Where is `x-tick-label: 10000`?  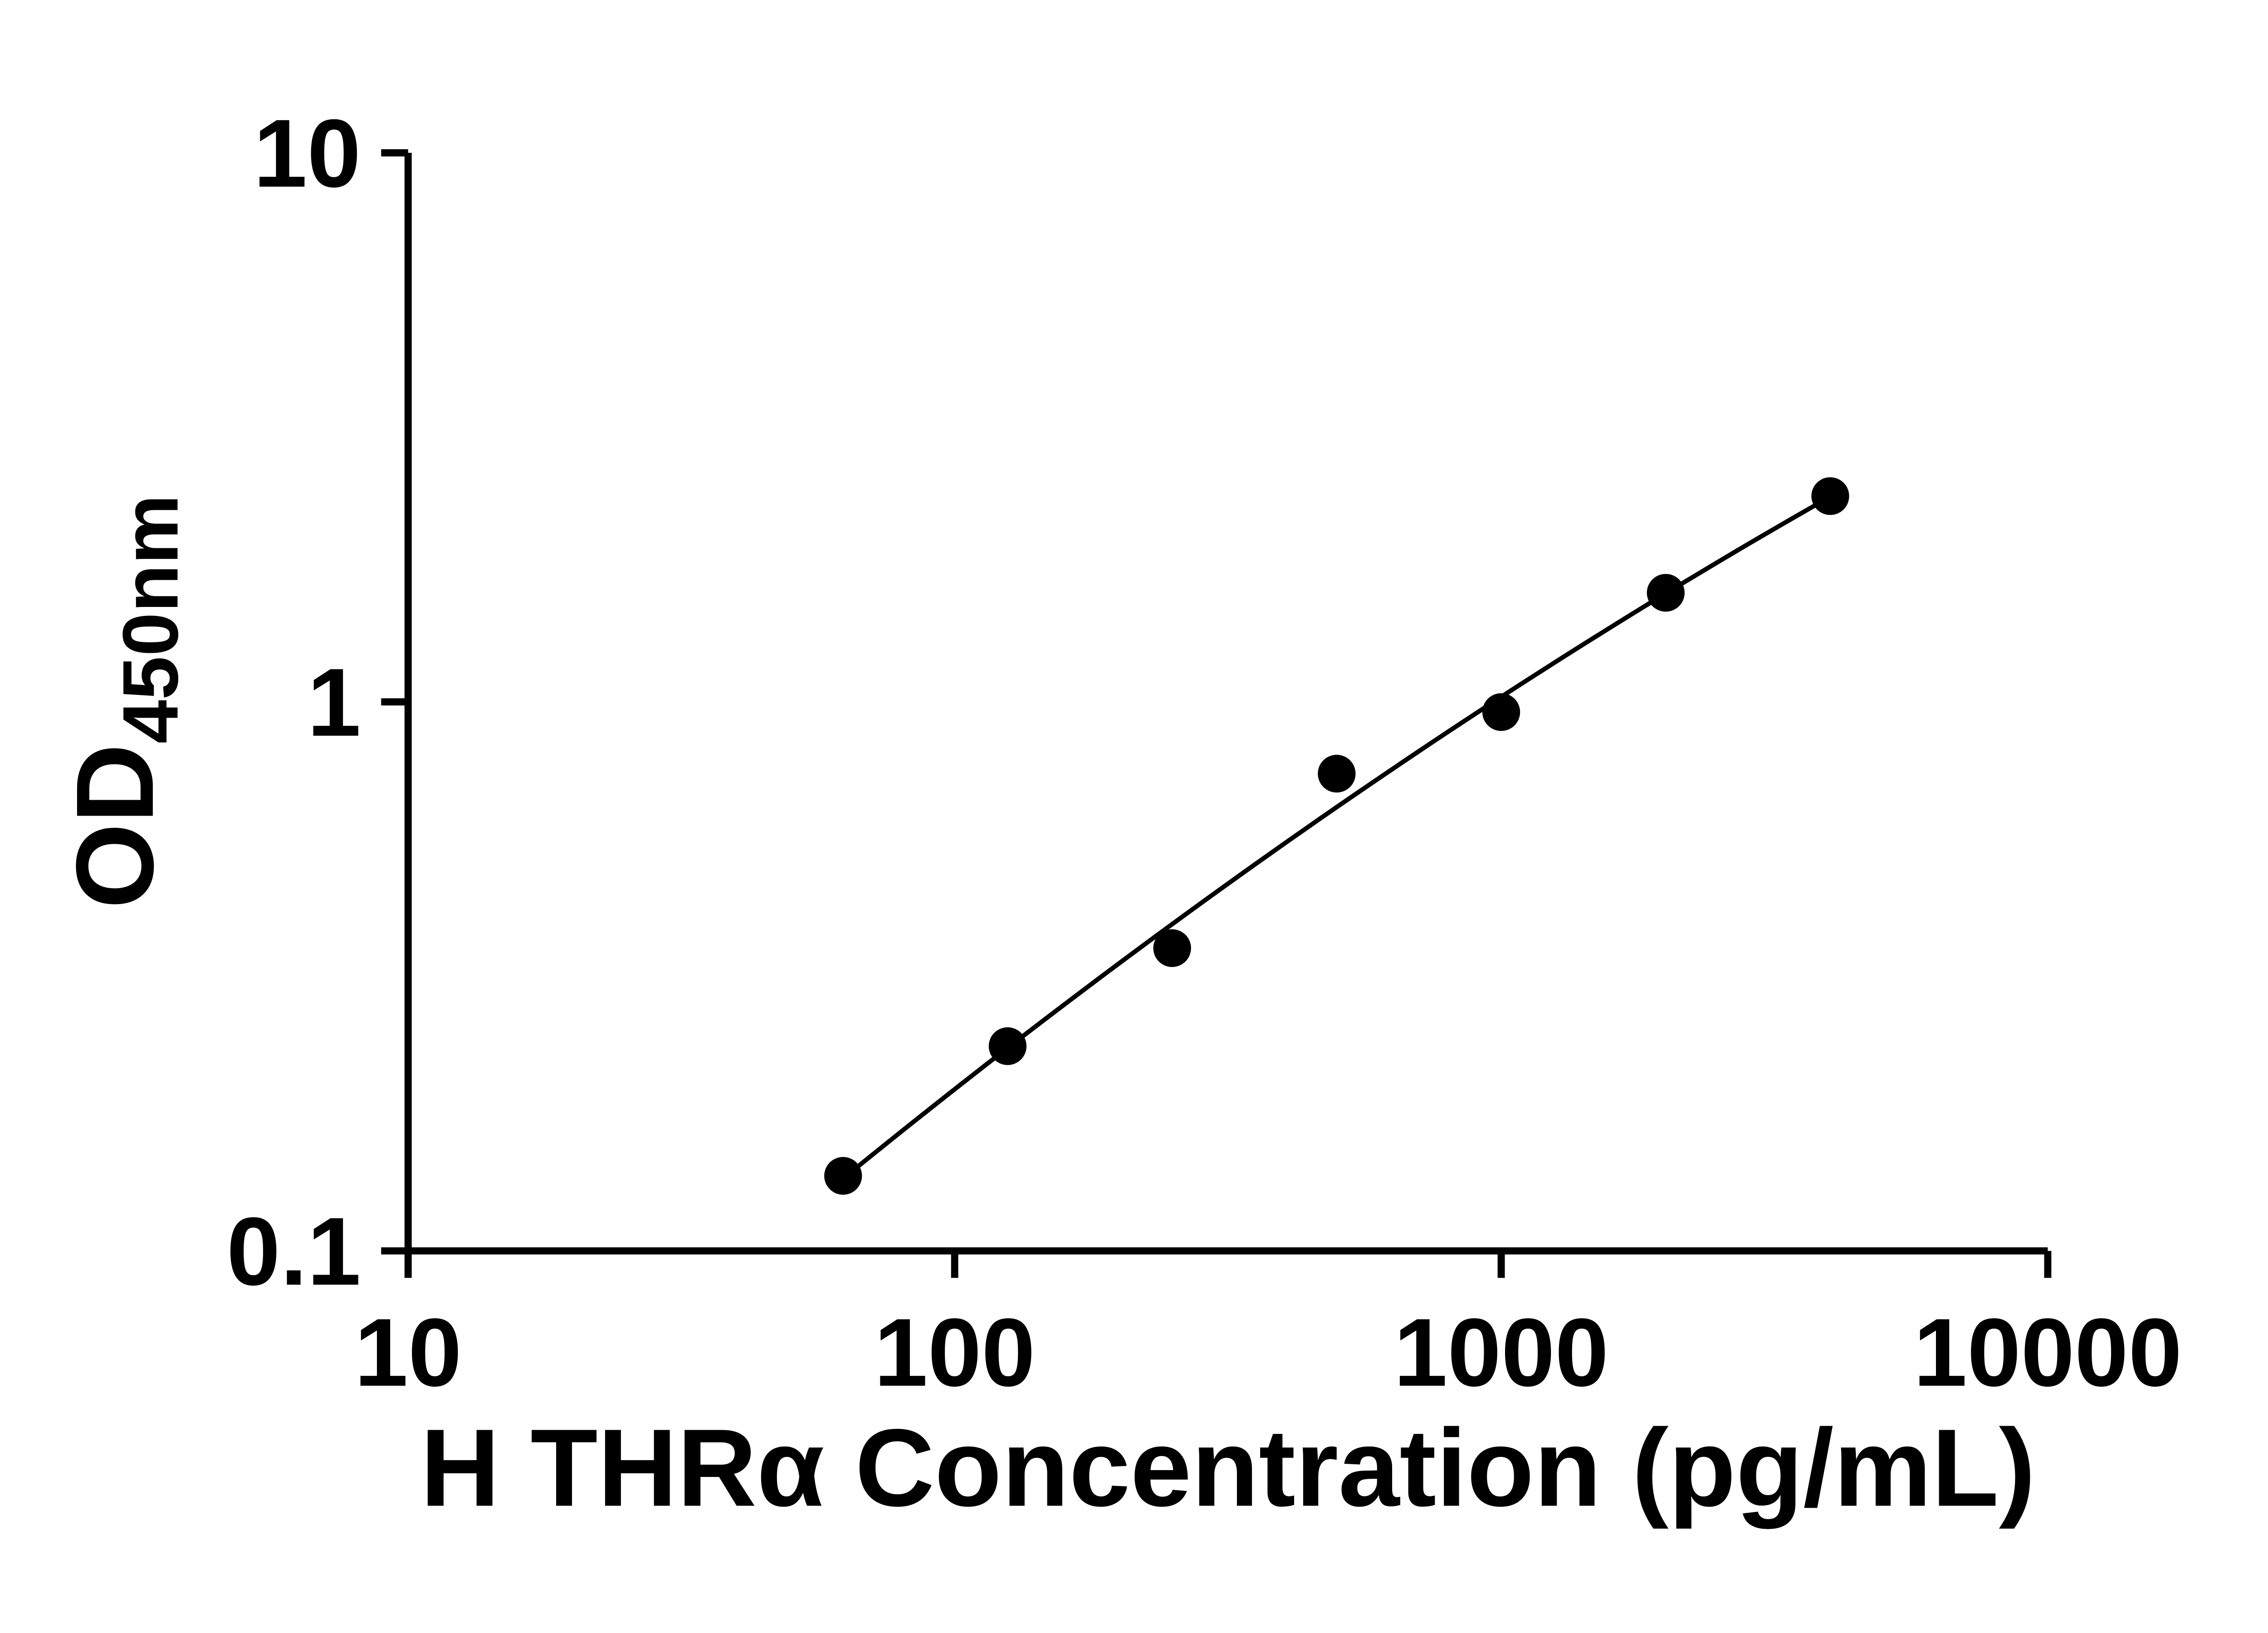 x-tick-label: 10000 is located at coordinates (2048, 1353).